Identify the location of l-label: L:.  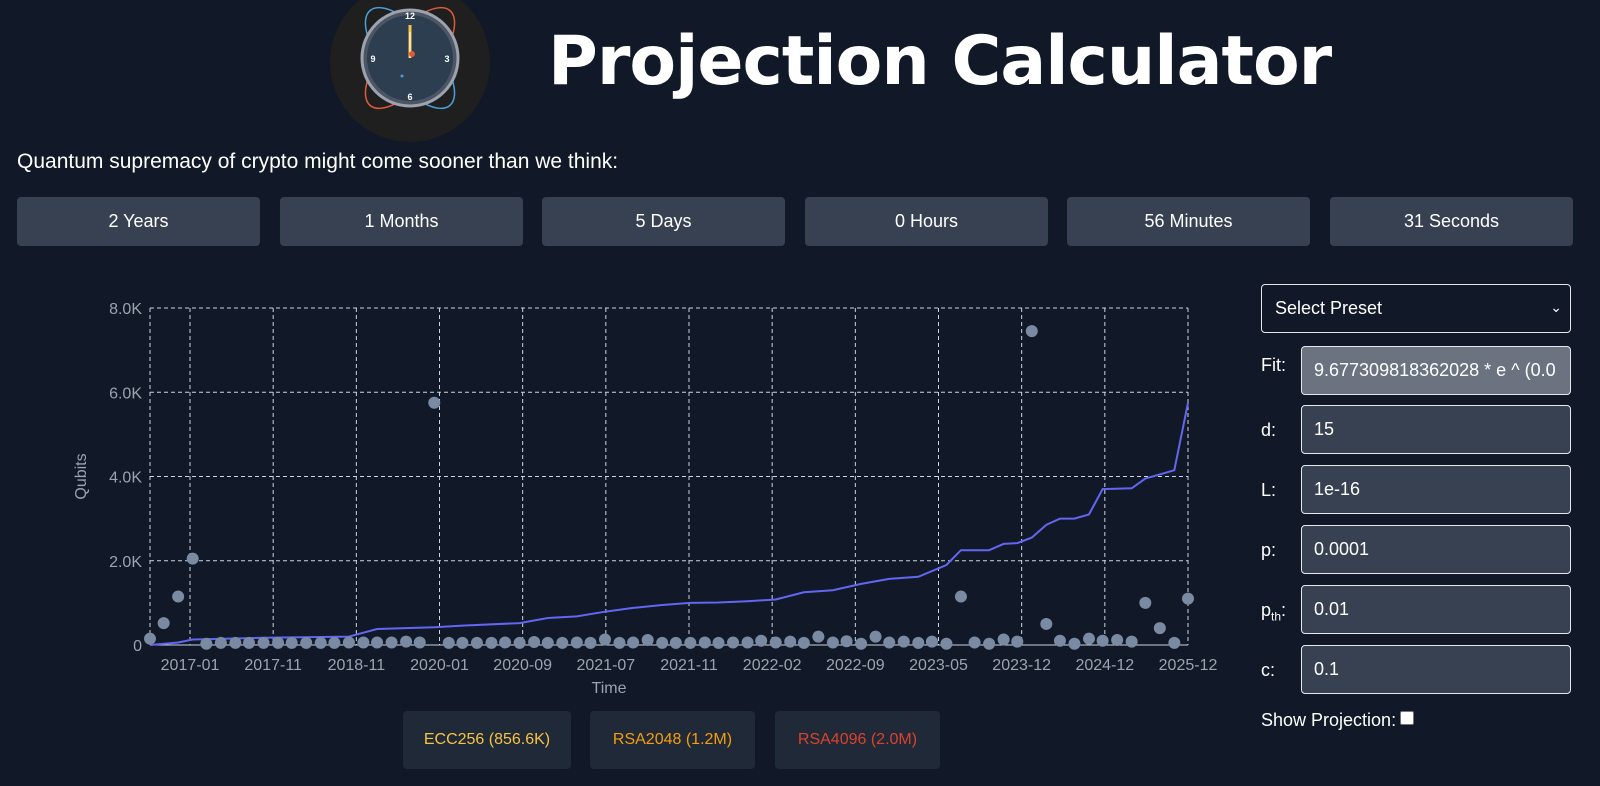
(1269, 490).